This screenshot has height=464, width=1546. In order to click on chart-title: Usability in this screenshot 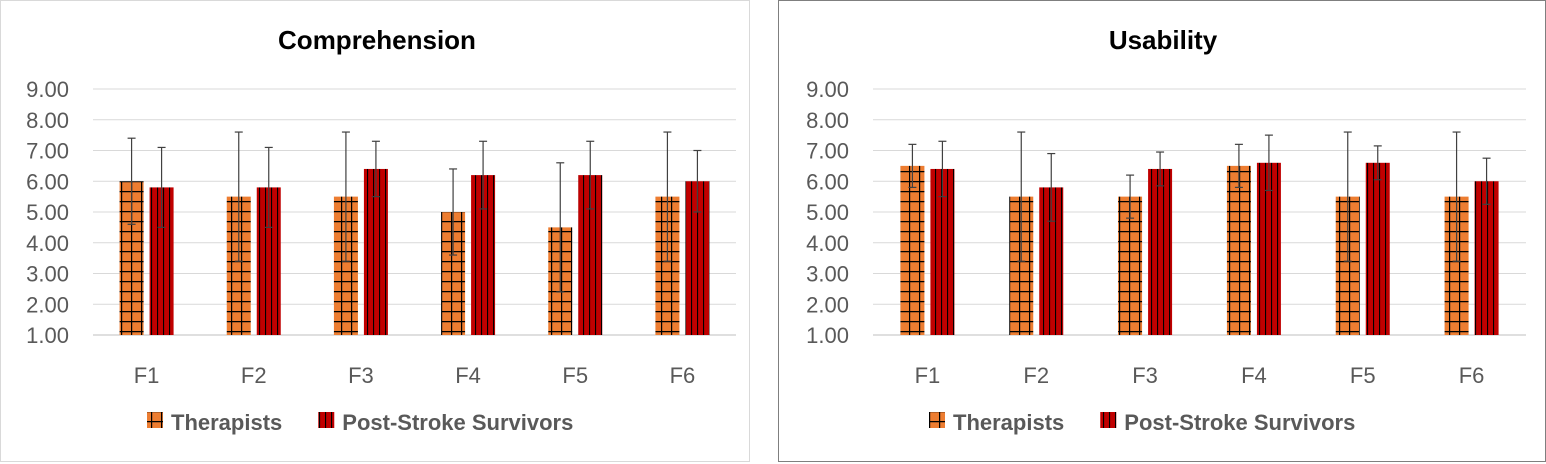, I will do `click(1163, 40)`.